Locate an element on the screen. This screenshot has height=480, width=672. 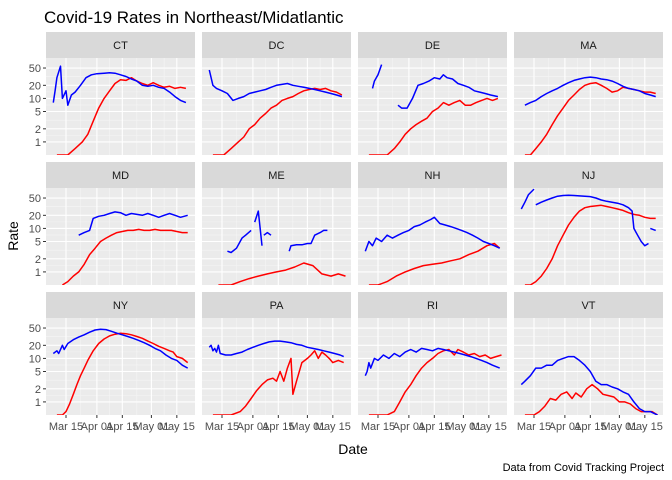
strip-ri is located at coordinates (432, 305).